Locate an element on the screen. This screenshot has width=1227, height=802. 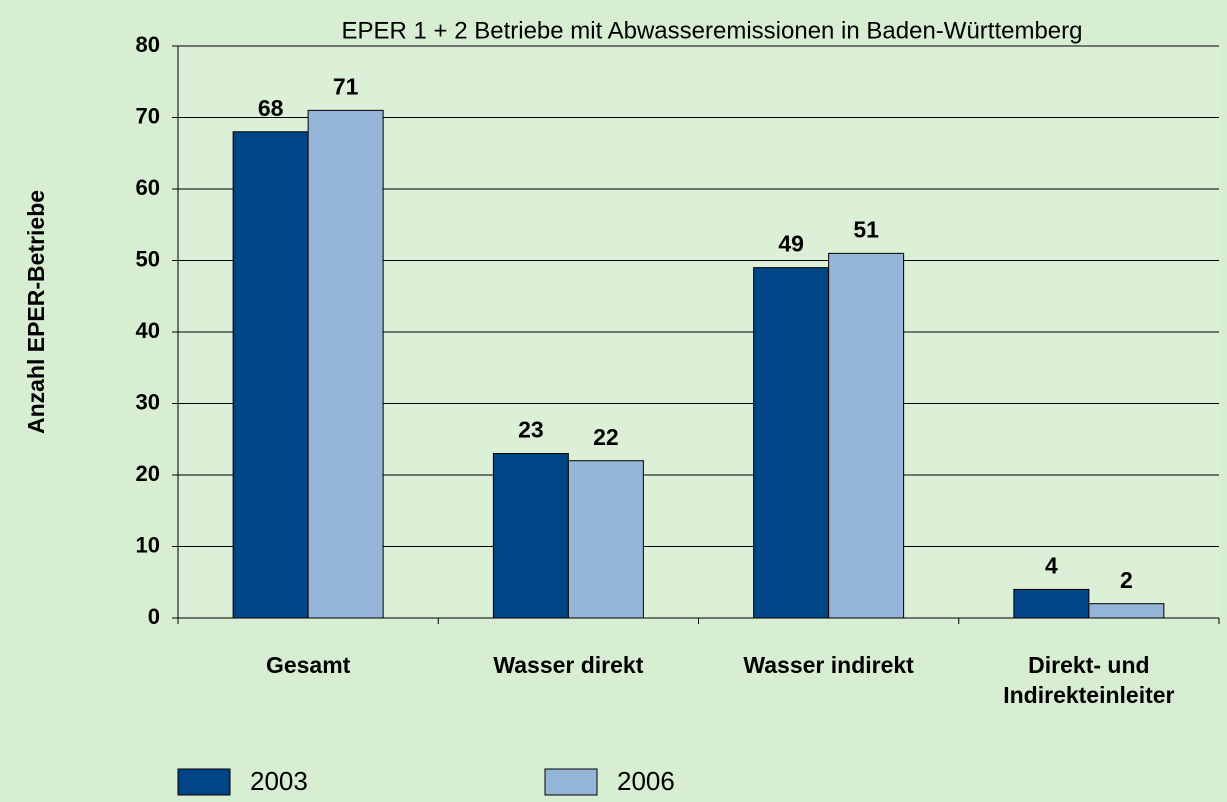
value-label: 49 is located at coordinates (791, 244).